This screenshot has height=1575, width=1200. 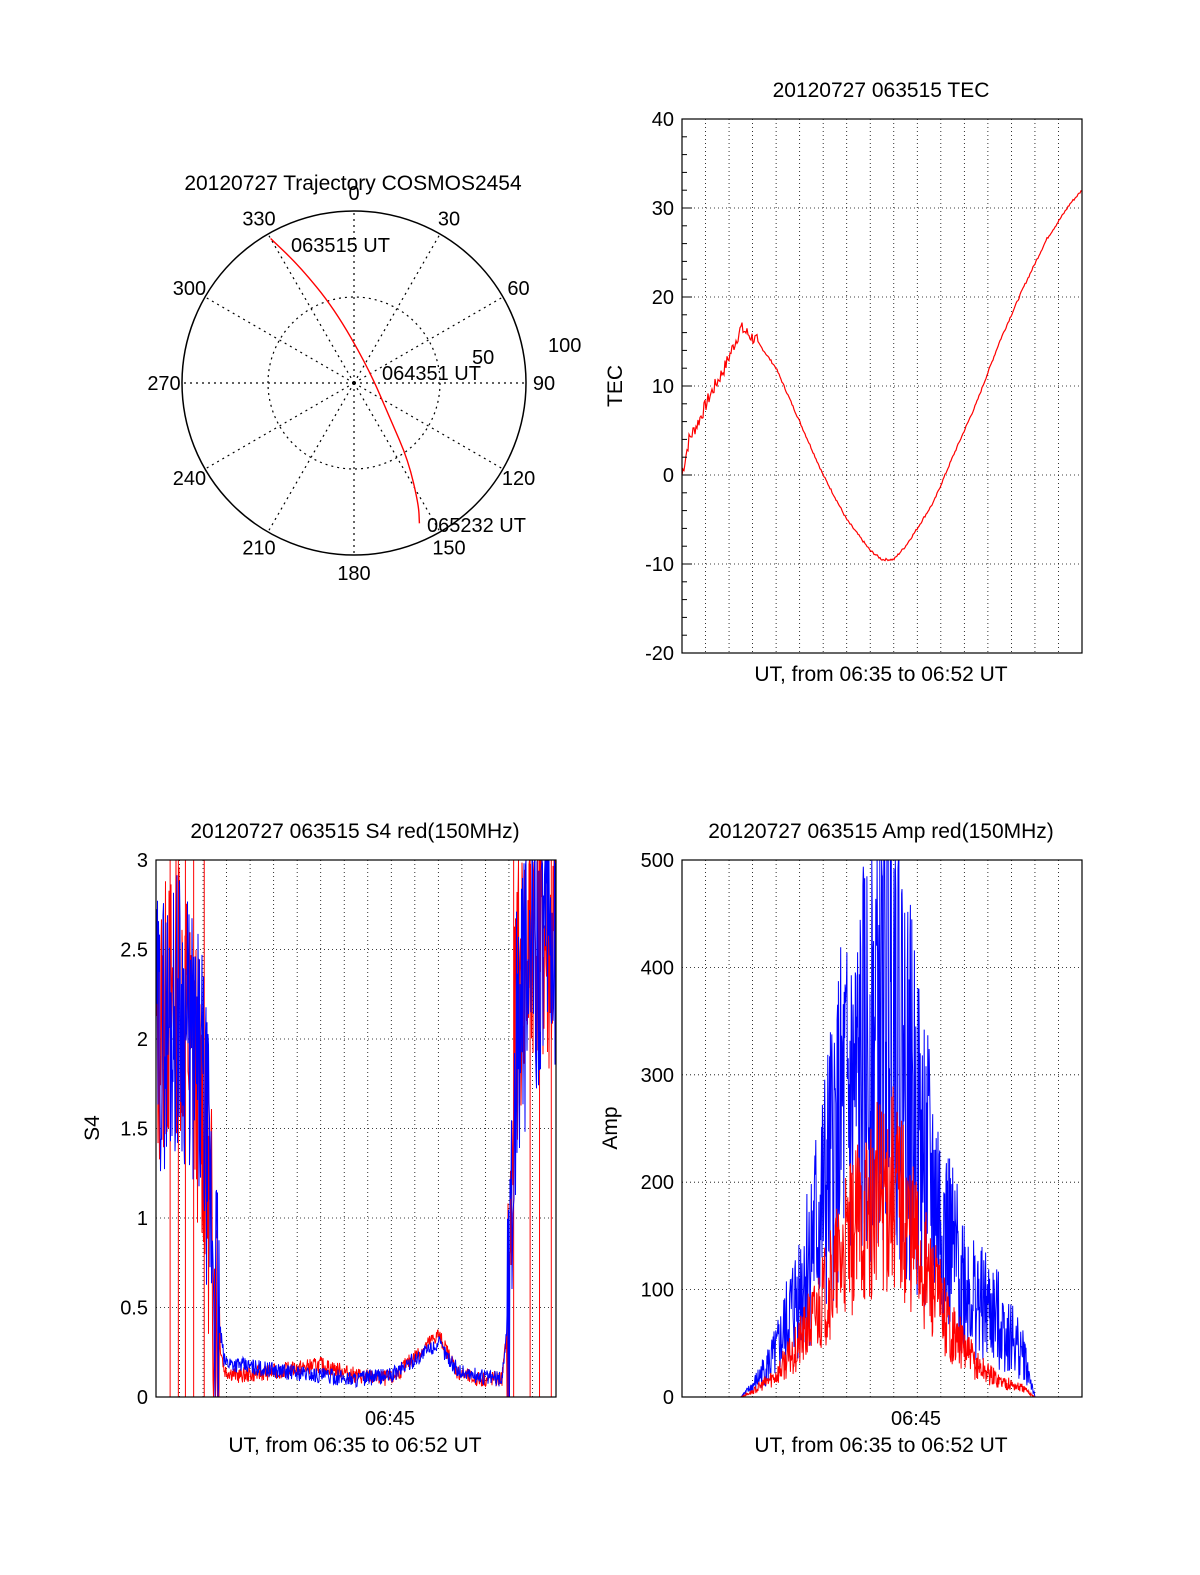 What do you see at coordinates (134, 1309) in the screenshot?
I see `s4-y-tick-label: 0.5` at bounding box center [134, 1309].